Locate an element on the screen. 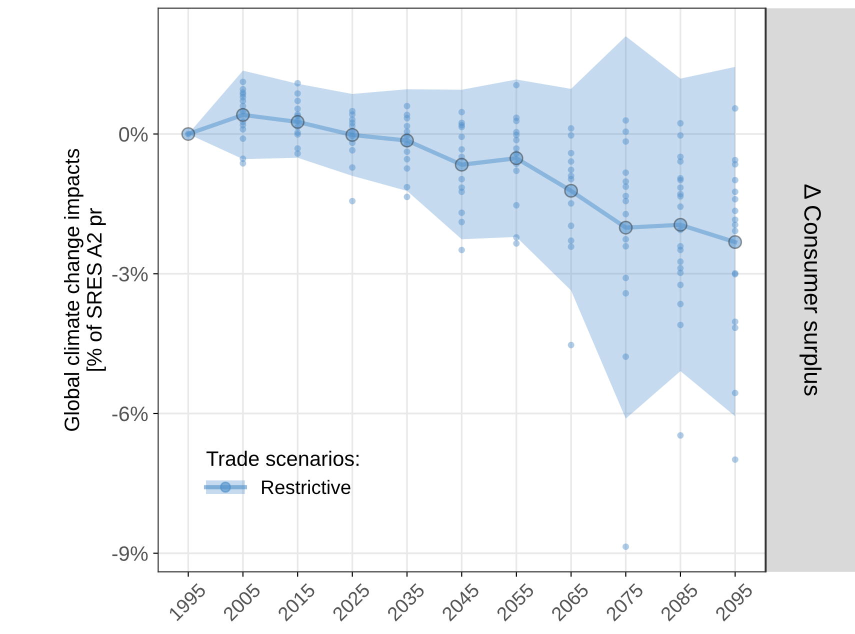 The image size is (855, 634). y-axis-title: Global climate change impacts [% of SRES A2 pr is located at coordinates (85, 289).